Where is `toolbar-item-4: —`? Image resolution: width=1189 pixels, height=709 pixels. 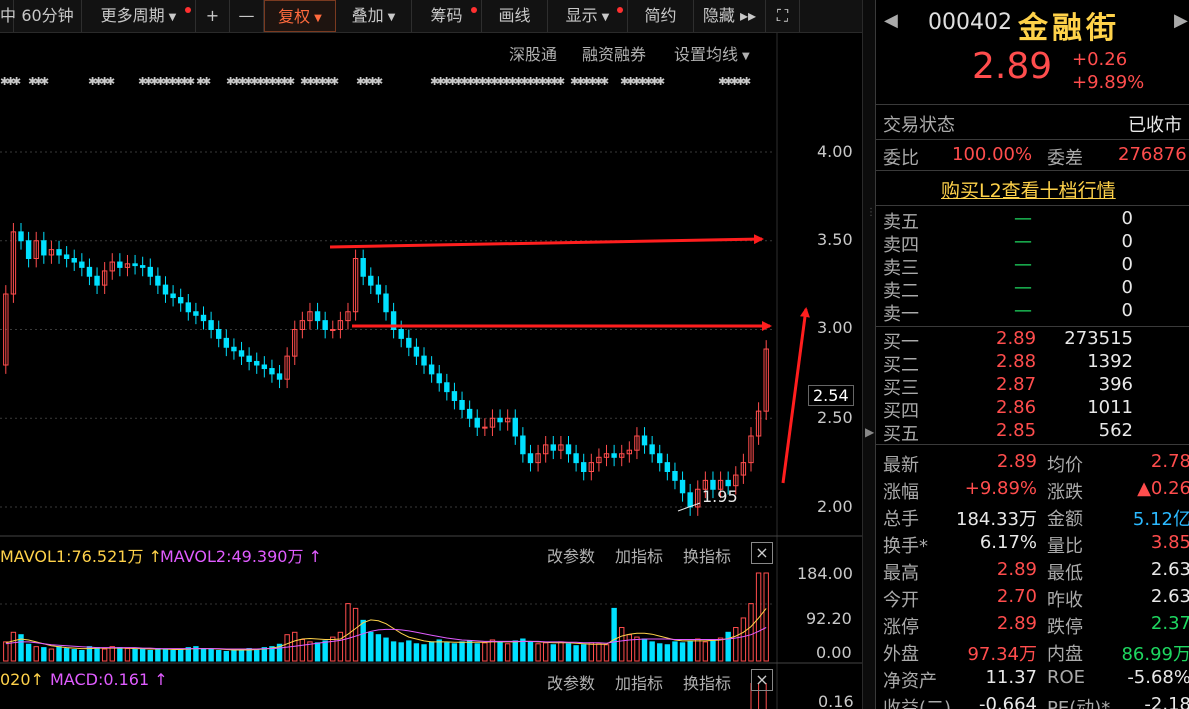
toolbar-item-4: — is located at coordinates (247, 16).